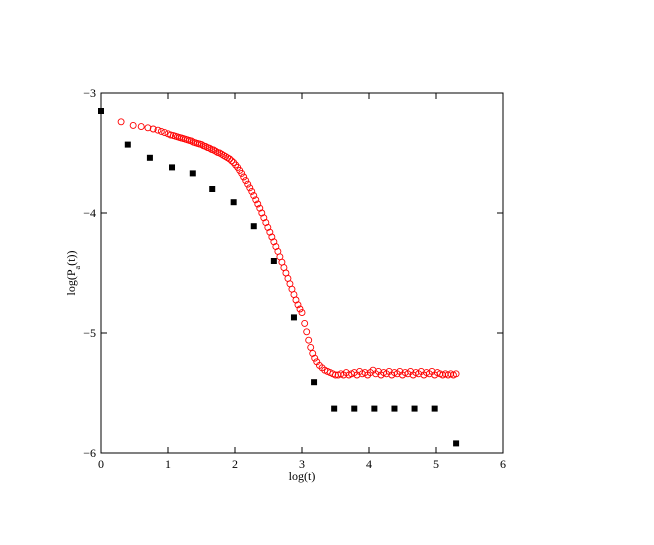 The width and height of the screenshot is (654, 545). Describe the element at coordinates (101, 464) in the screenshot. I see `x-tick-label: 0` at that location.